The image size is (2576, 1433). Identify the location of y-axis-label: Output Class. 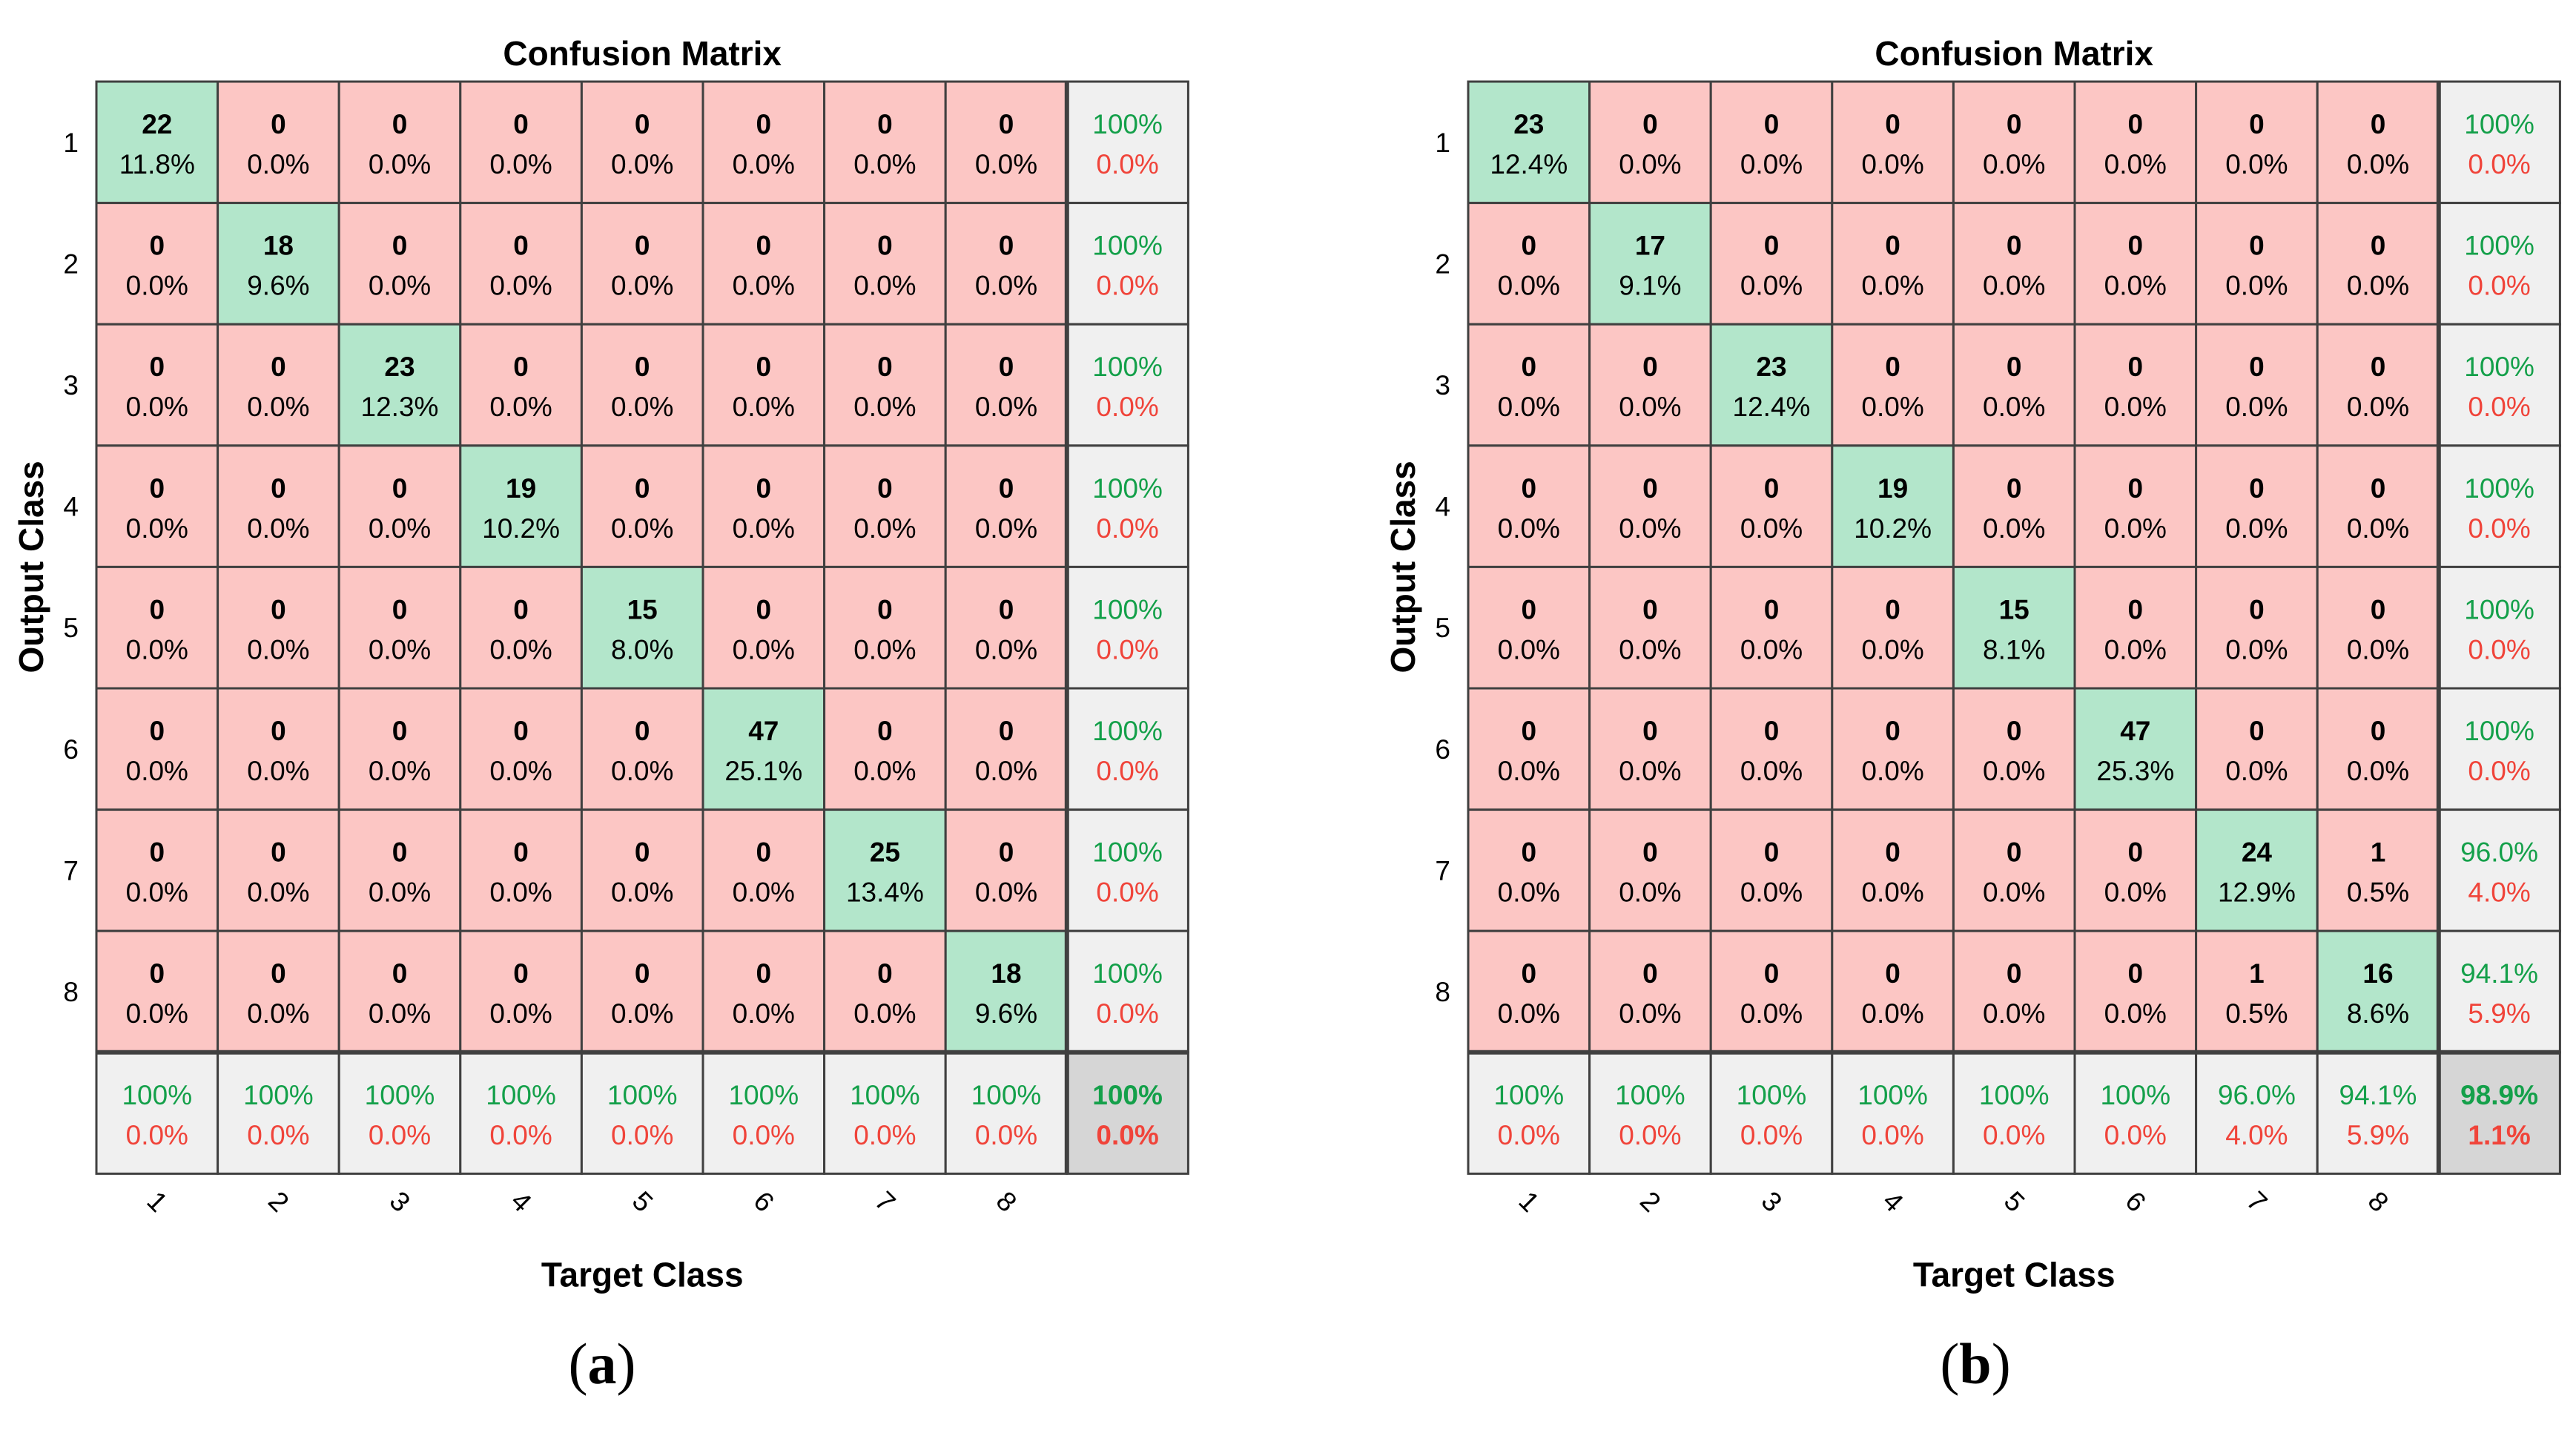
(1403, 567).